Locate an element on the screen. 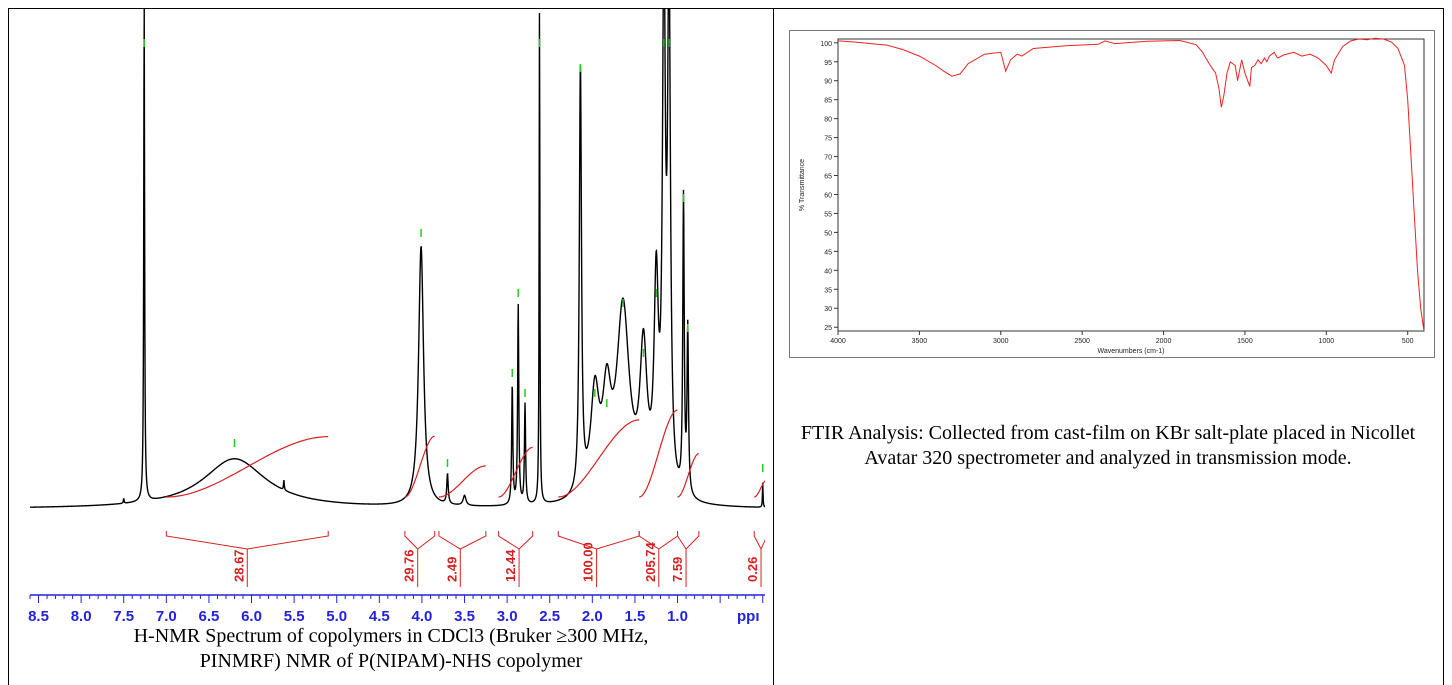  nmr-x-tick-label: 4.5 is located at coordinates (379, 616).